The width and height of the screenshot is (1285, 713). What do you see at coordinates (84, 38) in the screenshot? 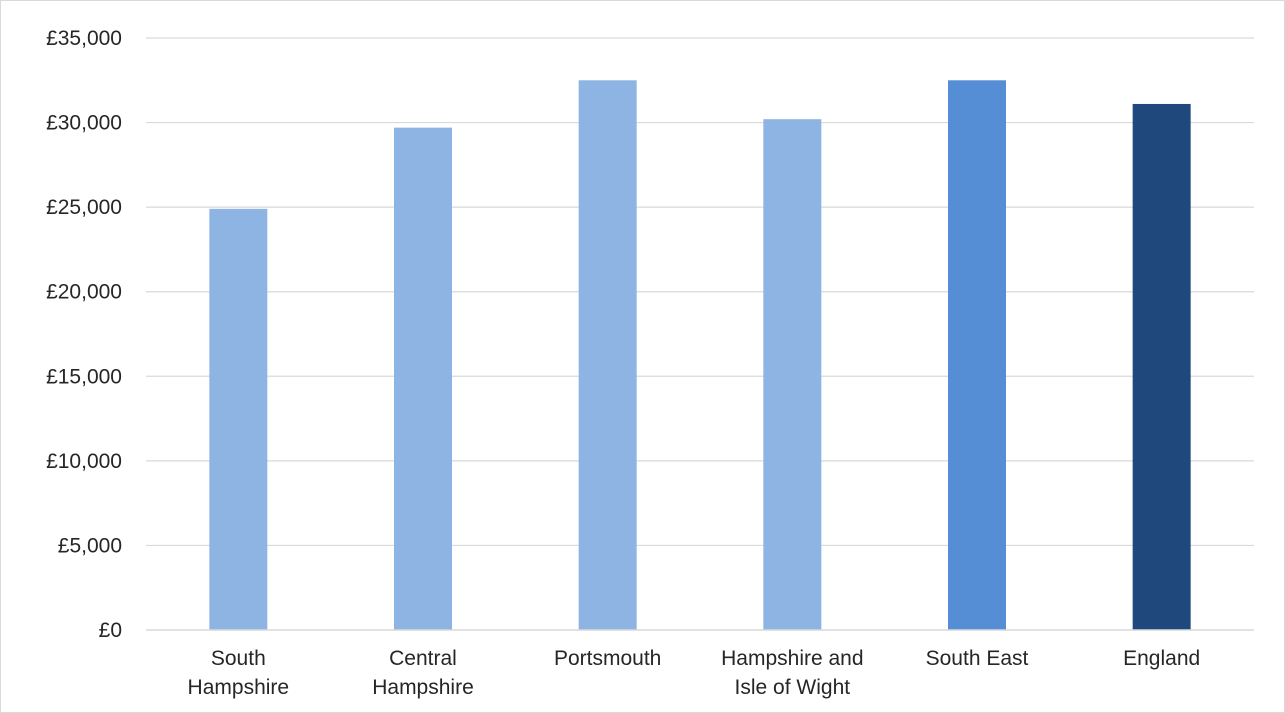
I see `y-tick-label: £35,000` at bounding box center [84, 38].